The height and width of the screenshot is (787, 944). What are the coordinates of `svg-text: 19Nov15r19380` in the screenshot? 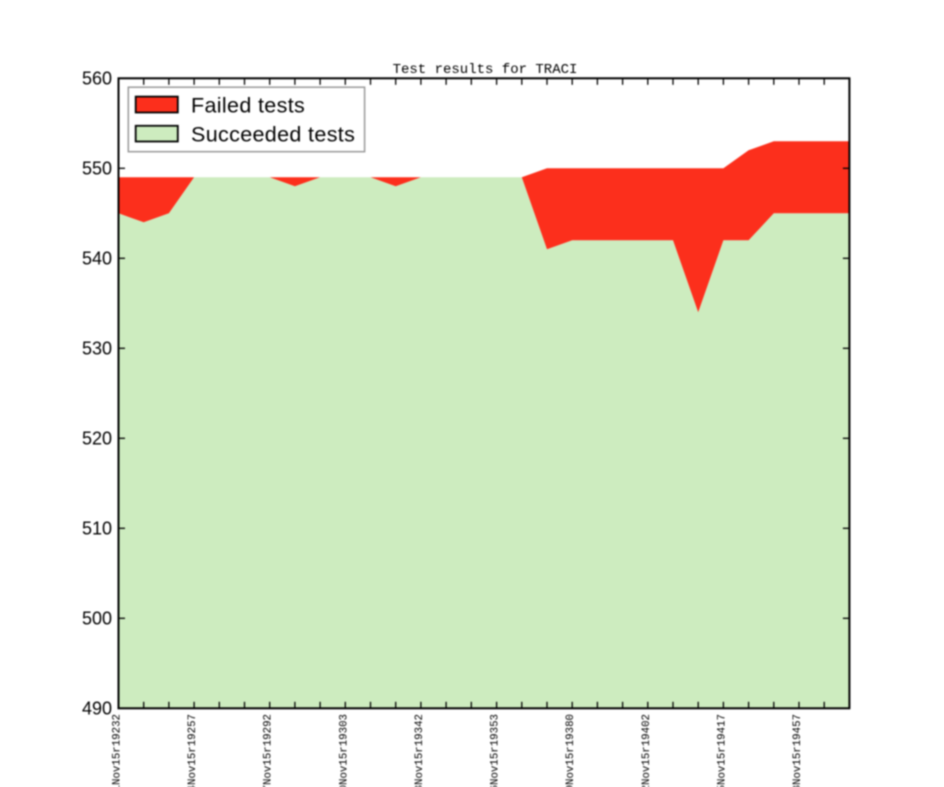 It's located at (571, 750).